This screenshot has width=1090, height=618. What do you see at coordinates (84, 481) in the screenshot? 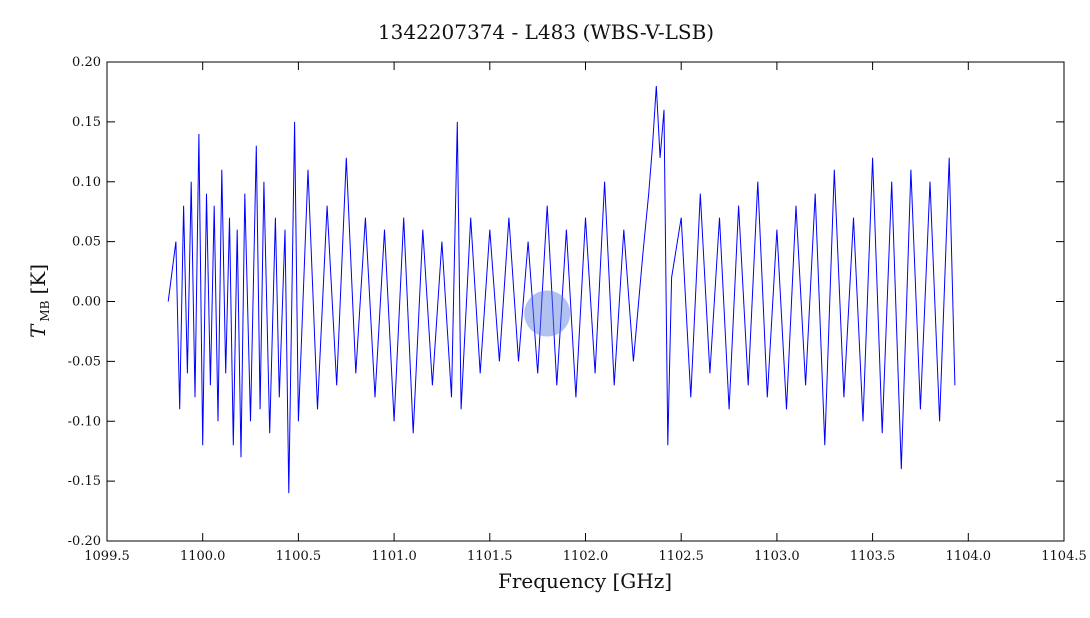
I see `y-tick-label: -0.15` at bounding box center [84, 481].